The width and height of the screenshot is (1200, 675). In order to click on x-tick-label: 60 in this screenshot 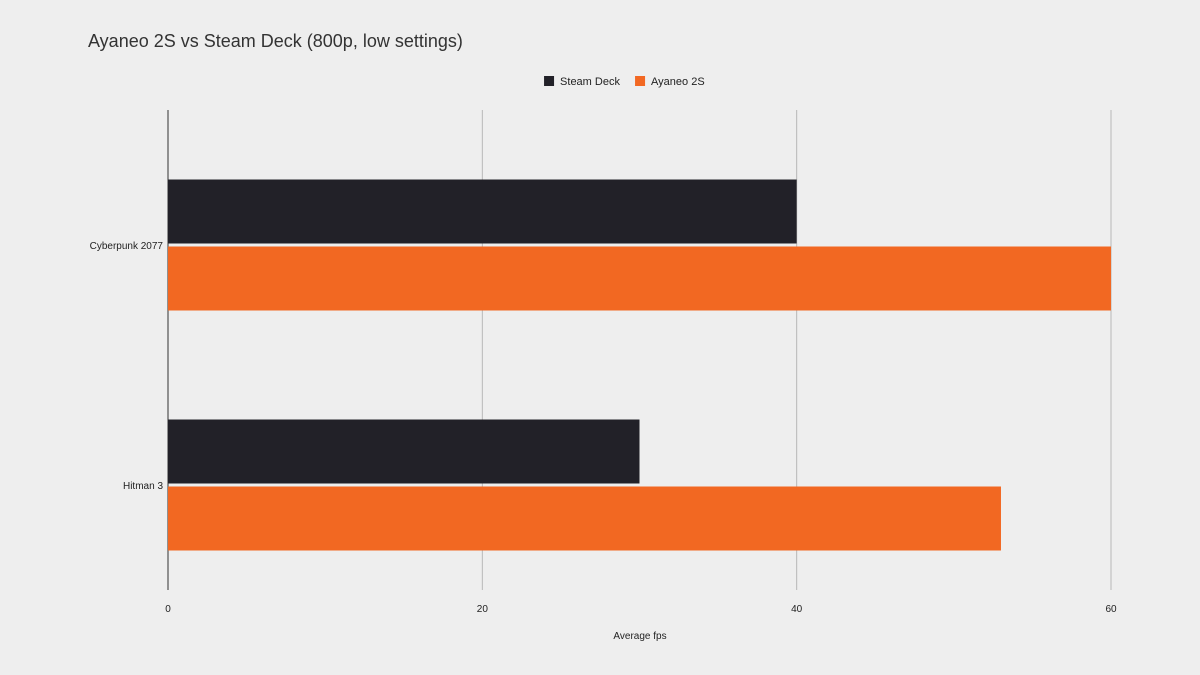, I will do `click(1111, 609)`.